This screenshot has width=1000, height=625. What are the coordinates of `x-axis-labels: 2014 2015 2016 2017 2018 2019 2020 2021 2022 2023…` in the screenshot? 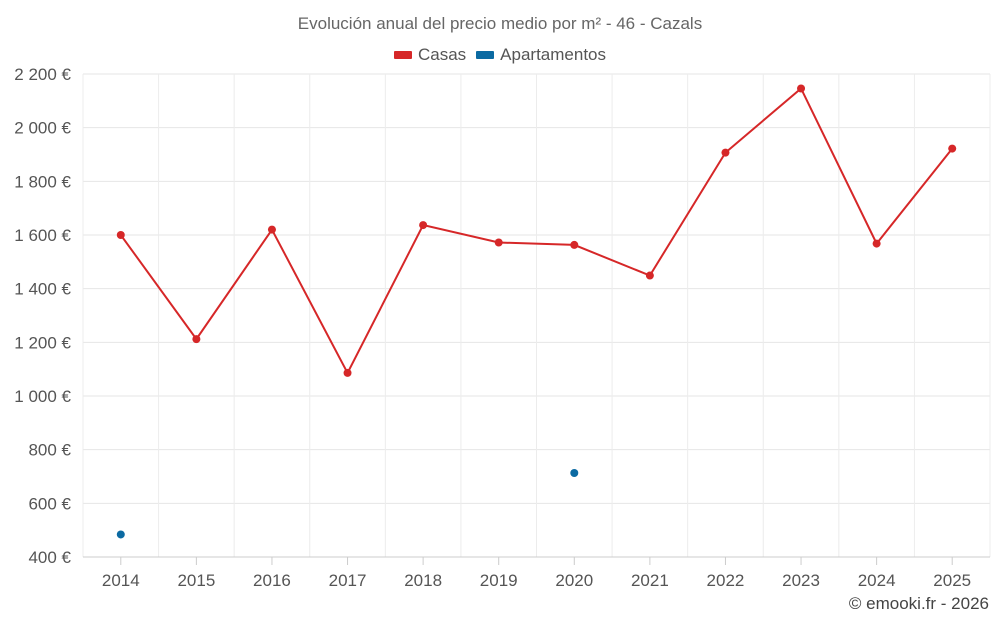 It's located at (536, 573).